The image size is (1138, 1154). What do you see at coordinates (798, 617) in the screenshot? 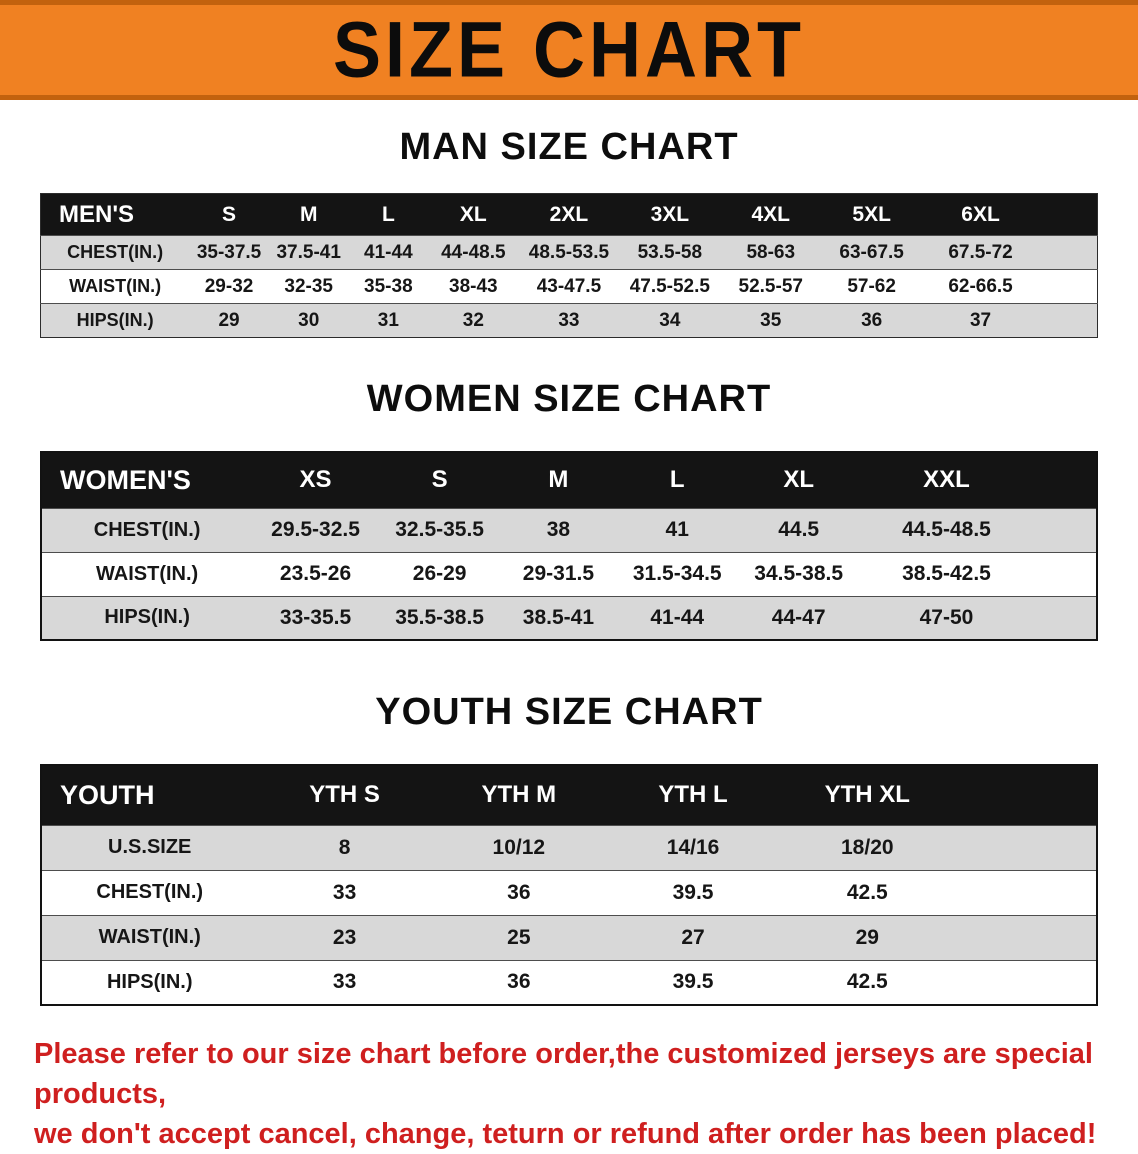
I see `table-cell: 44-47` at bounding box center [798, 617].